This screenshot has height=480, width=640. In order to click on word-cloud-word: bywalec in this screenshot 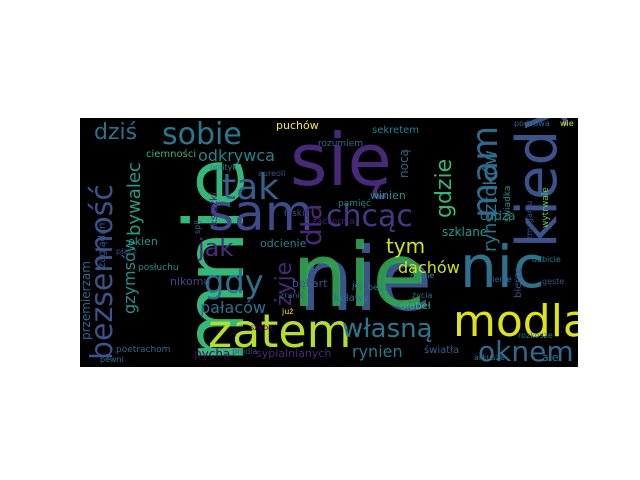, I will do `click(134, 199)`.